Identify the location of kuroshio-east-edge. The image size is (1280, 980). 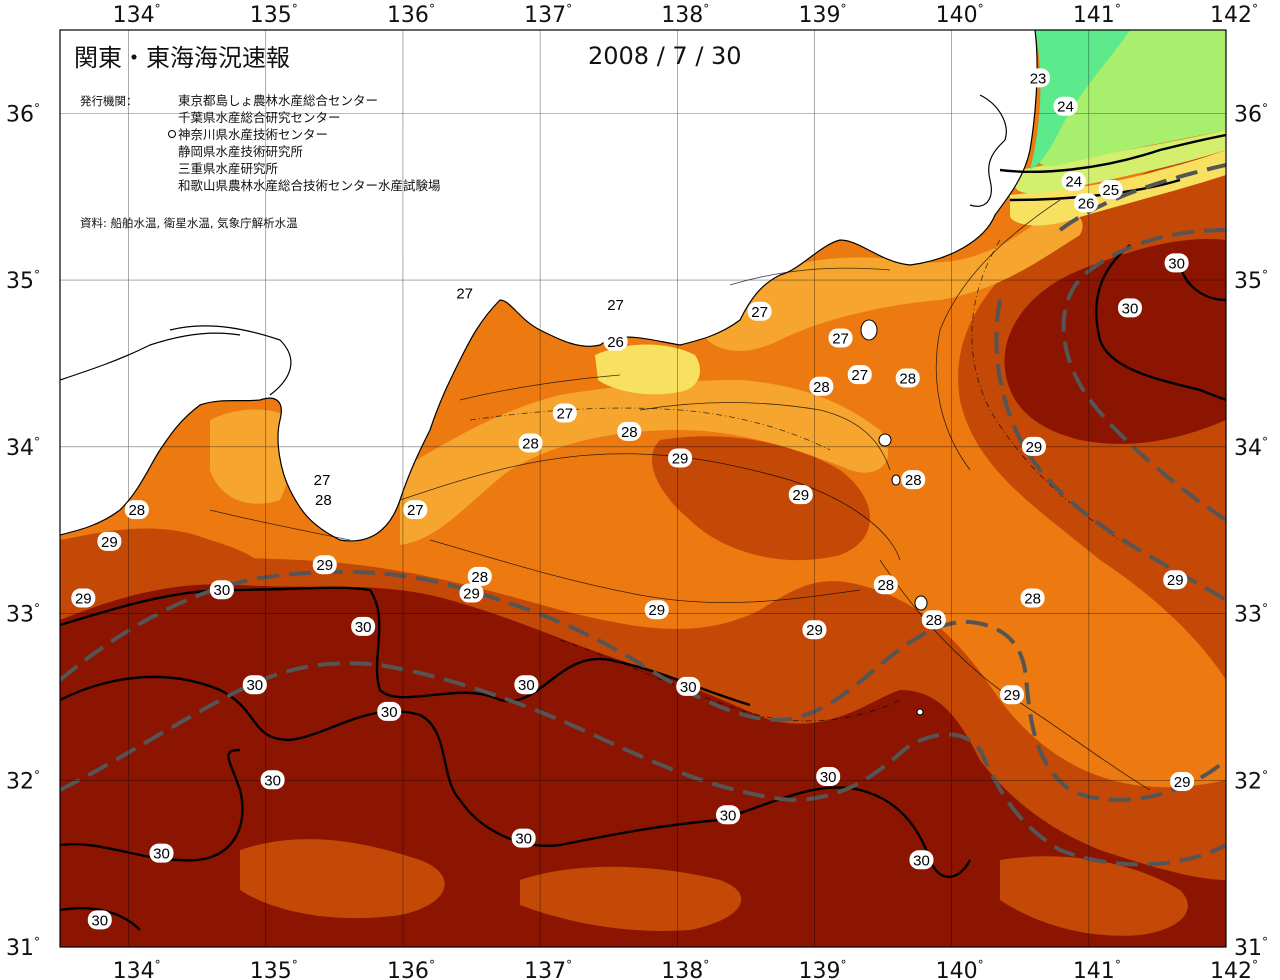
(1142, 197).